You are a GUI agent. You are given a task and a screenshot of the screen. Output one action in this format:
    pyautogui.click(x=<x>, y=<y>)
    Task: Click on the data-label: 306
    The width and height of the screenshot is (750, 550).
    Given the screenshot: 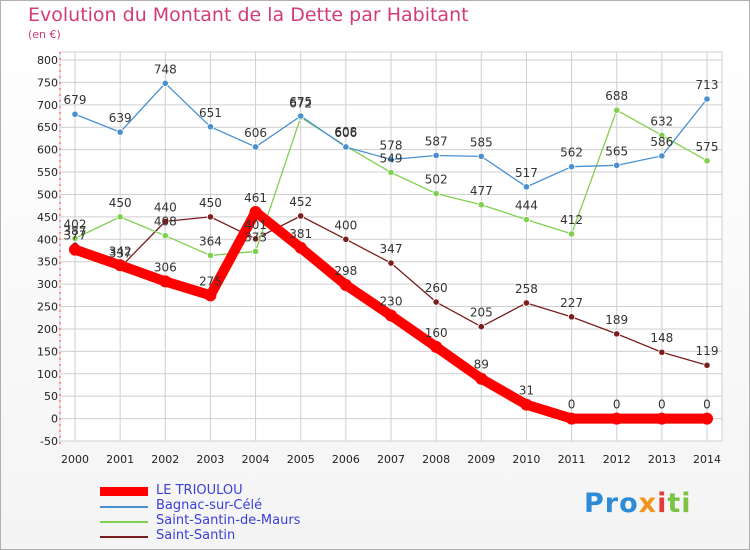 What is the action you would take?
    pyautogui.click(x=165, y=267)
    